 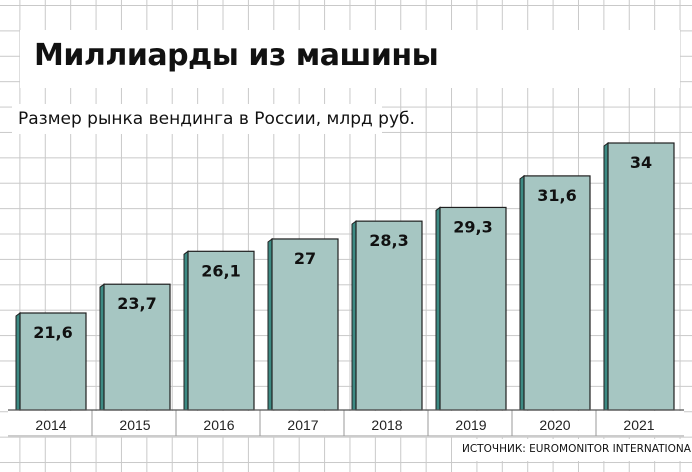 What do you see at coordinates (52, 332) in the screenshot?
I see `bar-value-label: 21,6` at bounding box center [52, 332].